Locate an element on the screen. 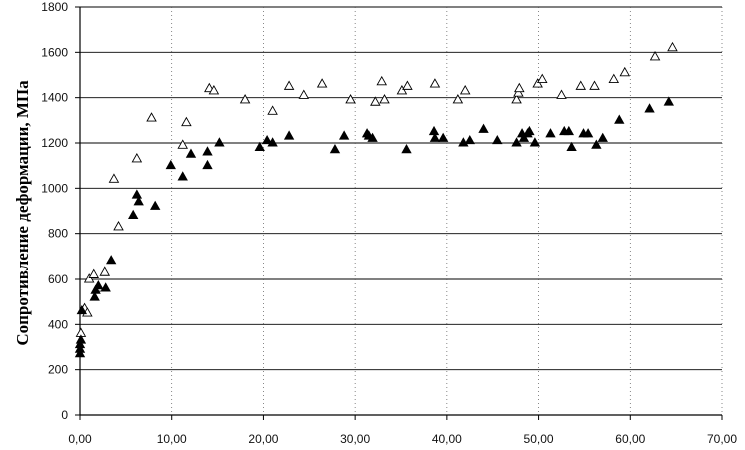 Image resolution: width=745 pixels, height=450 pixels. x-tick-label: 0,00 is located at coordinates (80, 439).